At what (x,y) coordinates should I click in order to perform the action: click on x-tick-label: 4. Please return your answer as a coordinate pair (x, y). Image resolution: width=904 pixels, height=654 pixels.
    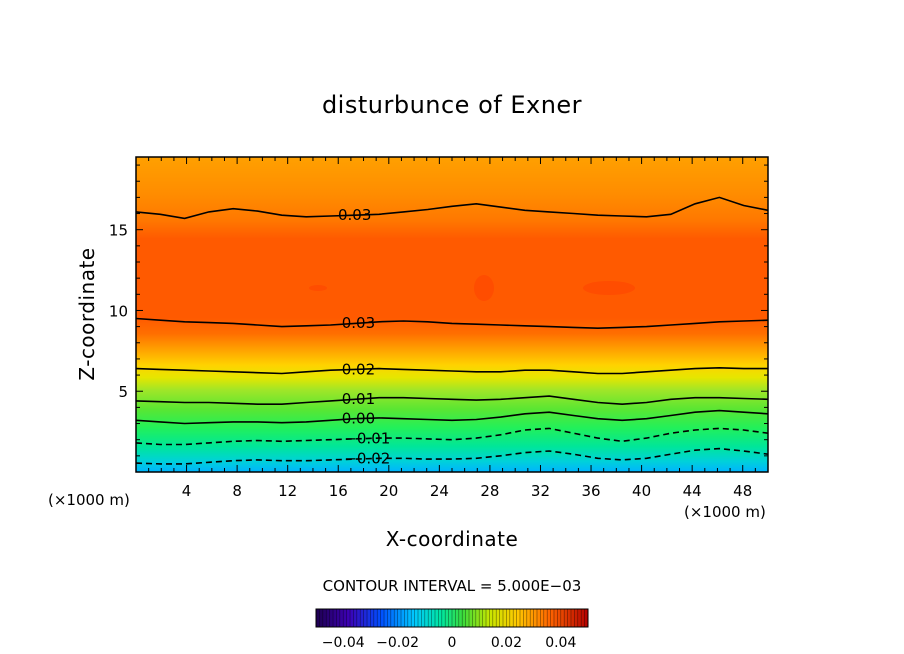
    Looking at the image, I should click on (187, 491).